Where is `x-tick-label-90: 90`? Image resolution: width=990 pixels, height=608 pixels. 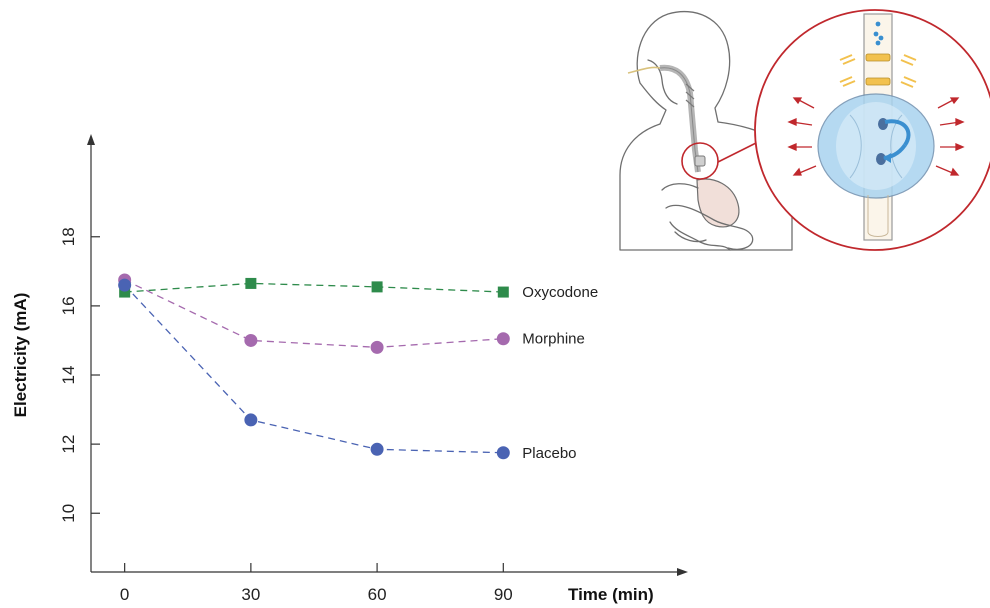 x-tick-label-90: 90 is located at coordinates (503, 594).